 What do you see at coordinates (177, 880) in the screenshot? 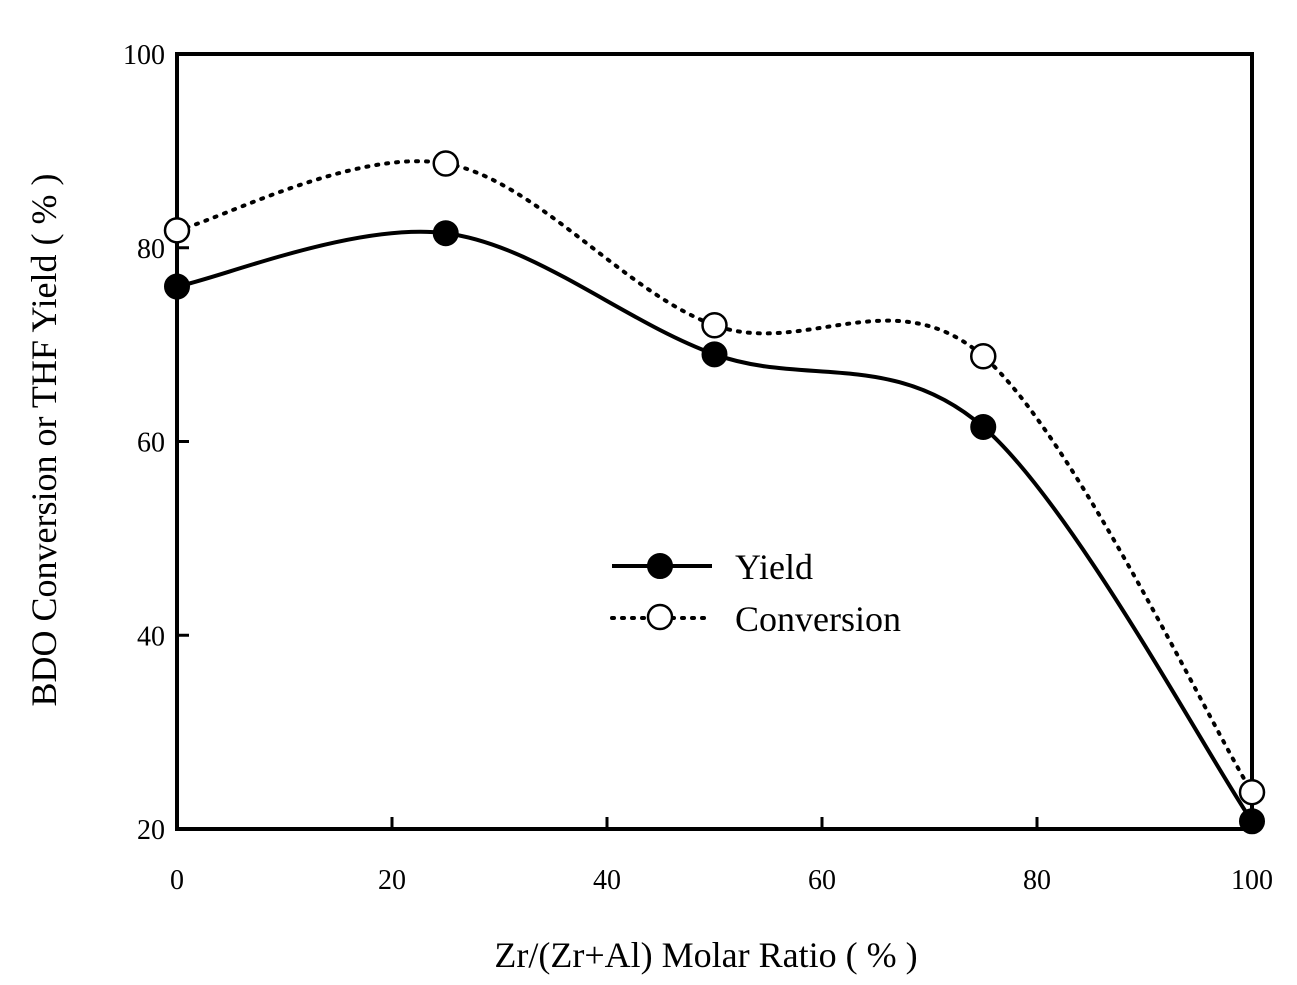
I see `x-tick-label: 0` at bounding box center [177, 880].